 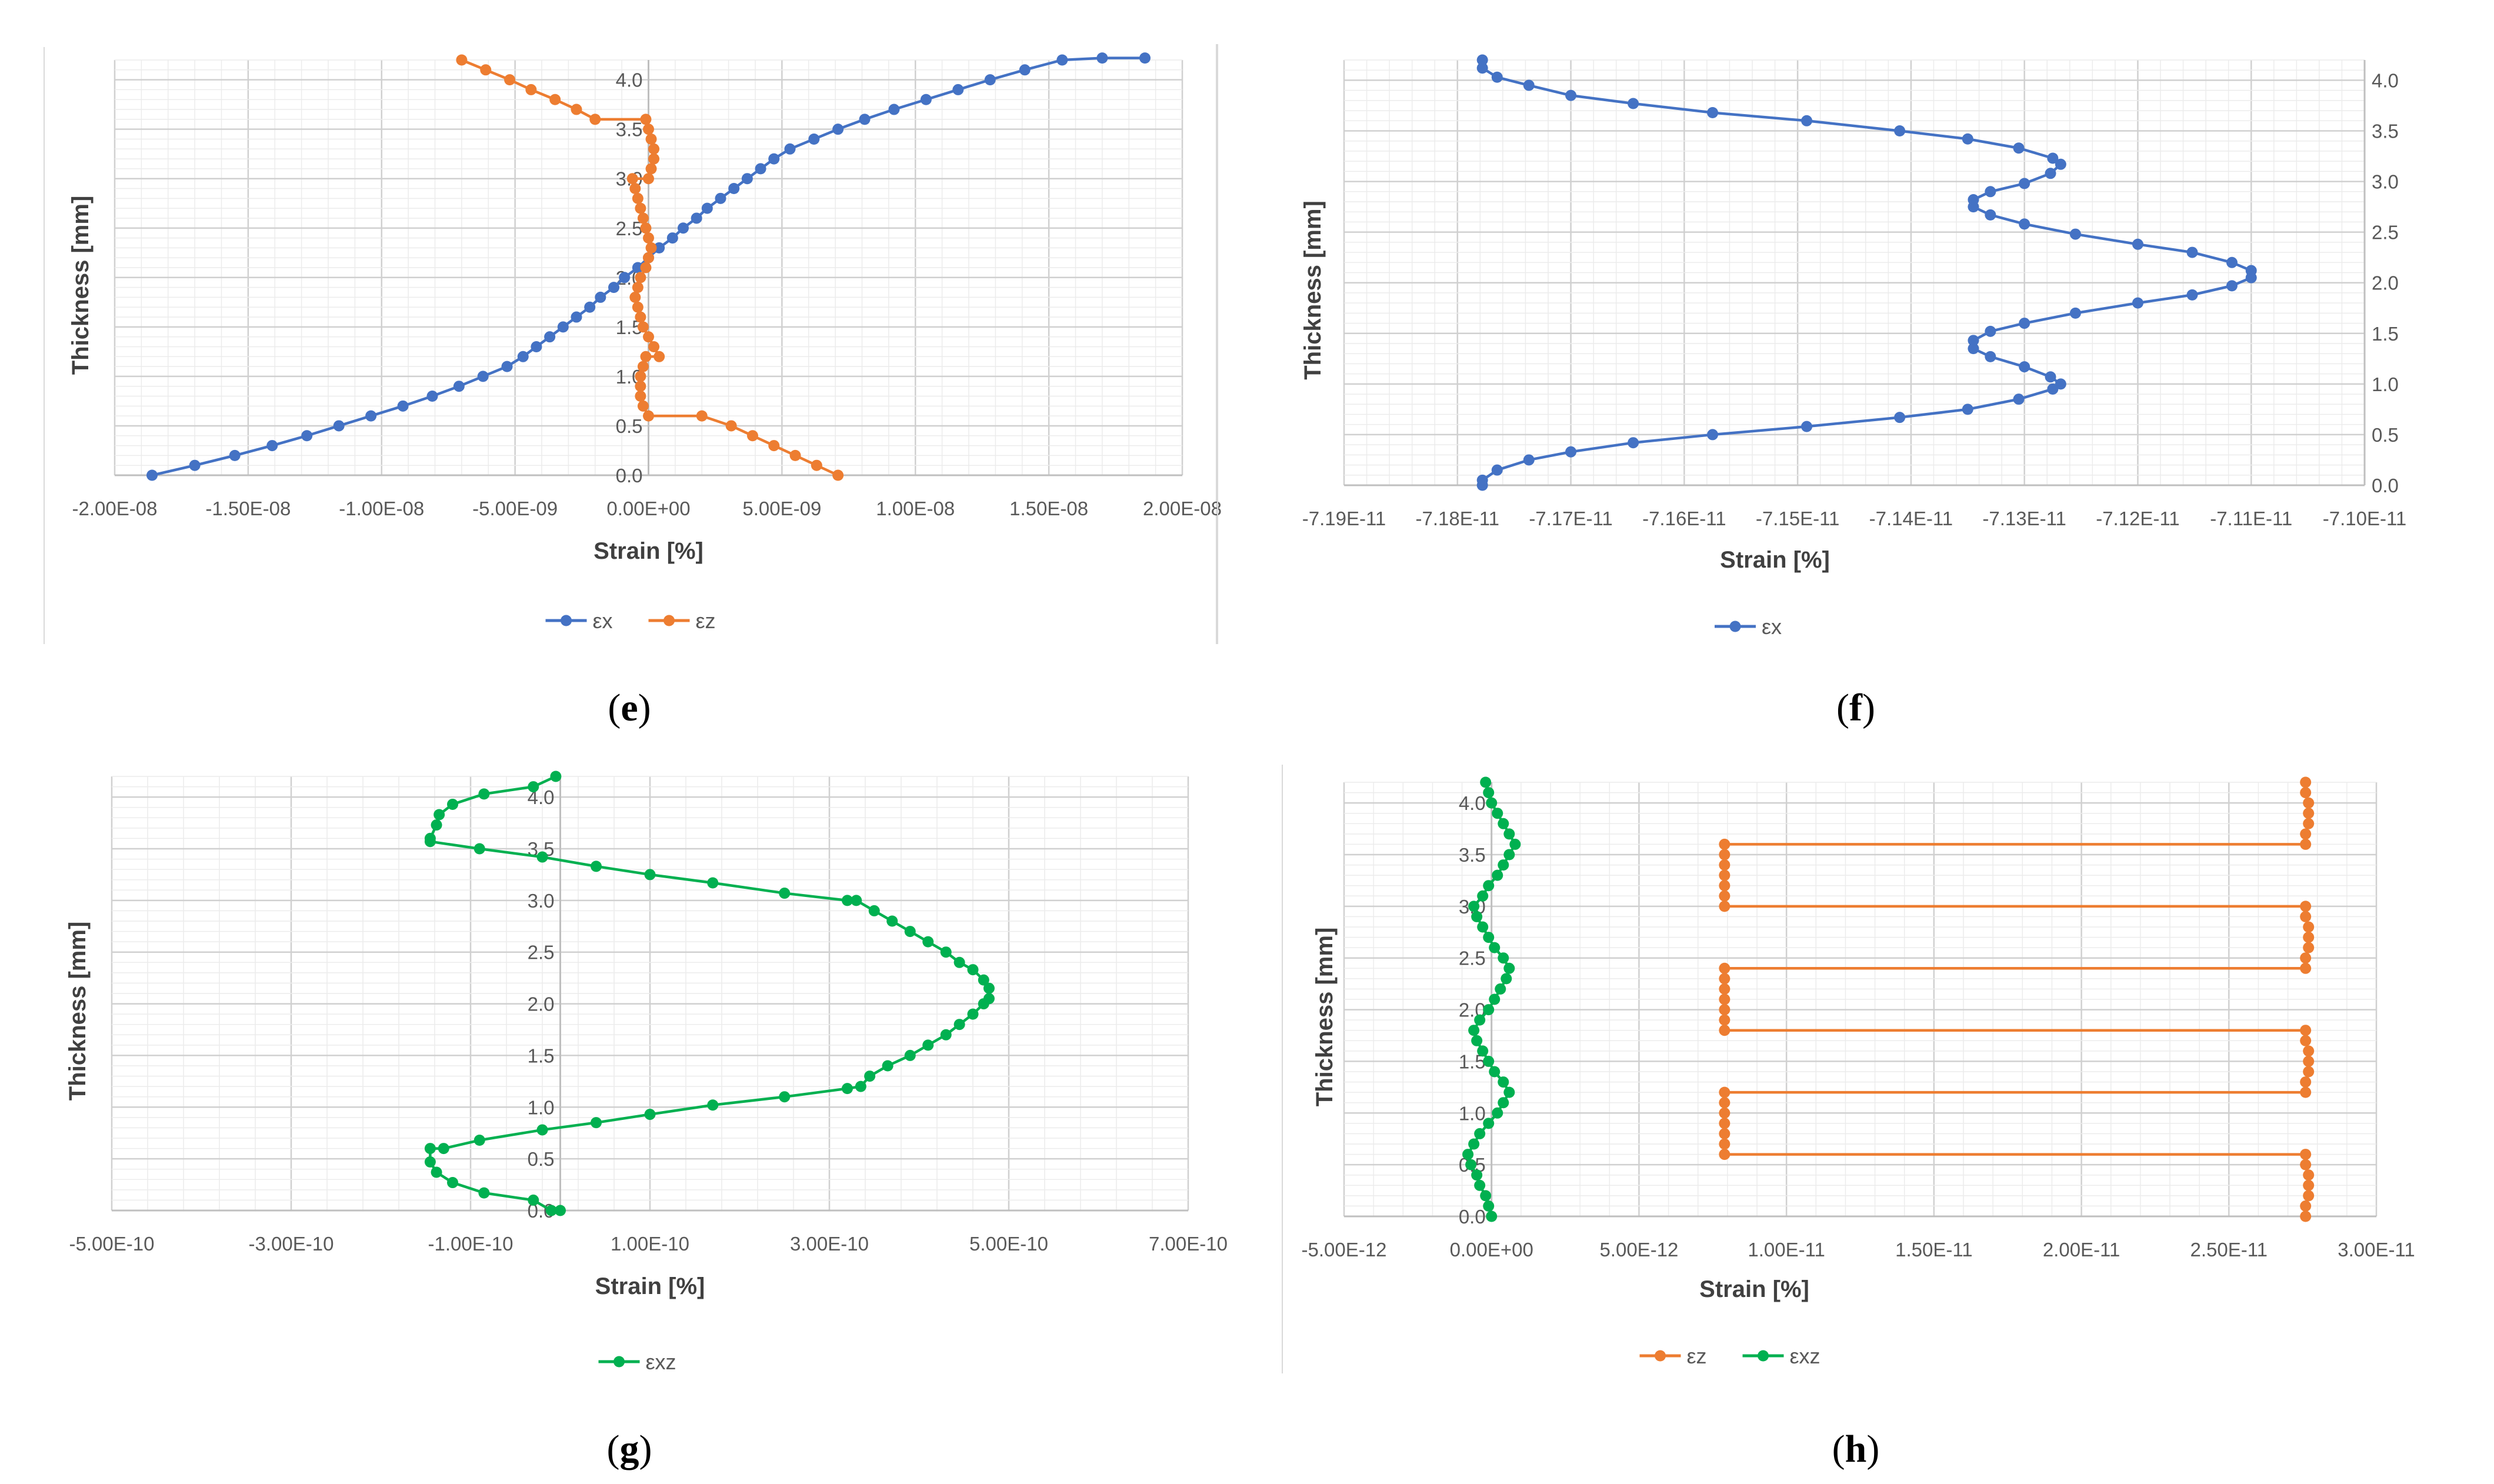 What do you see at coordinates (1866, 272) in the screenshot?
I see `series-εx` at bounding box center [1866, 272].